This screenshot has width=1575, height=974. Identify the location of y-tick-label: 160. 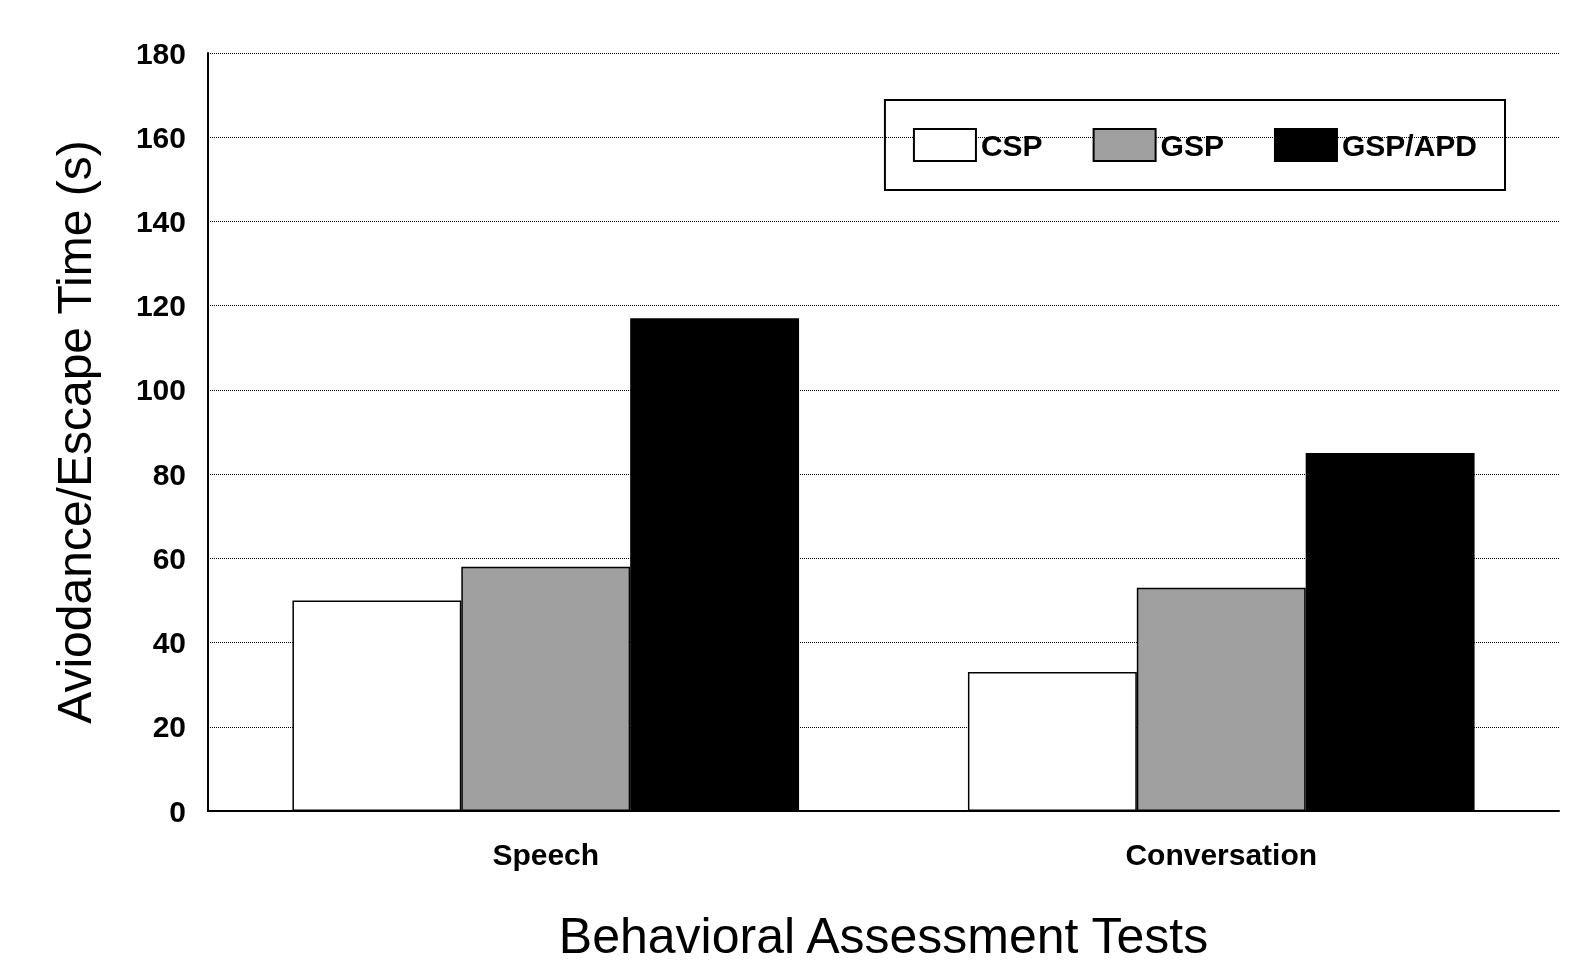
(160, 137).